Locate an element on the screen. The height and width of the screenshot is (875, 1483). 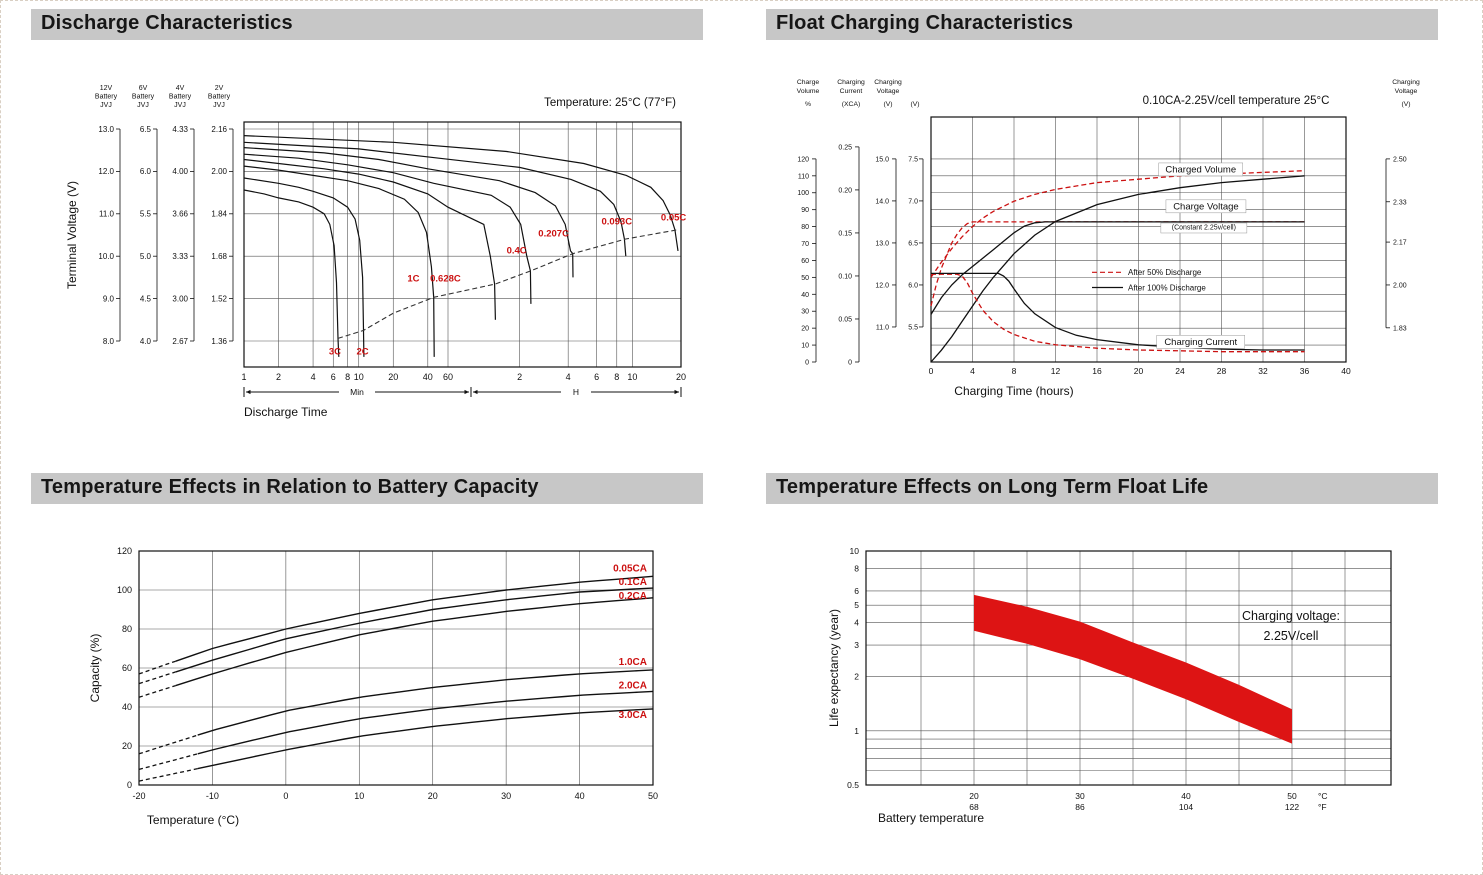
axis-tick-label: 11.0 is located at coordinates (882, 327).